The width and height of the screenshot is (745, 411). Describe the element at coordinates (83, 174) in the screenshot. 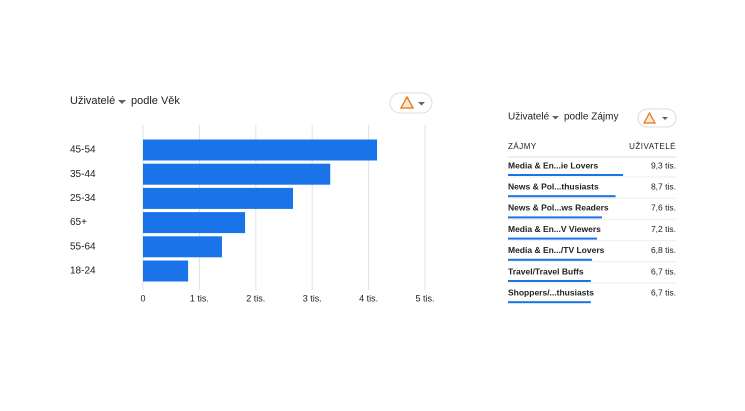

I see `y-tick-label: 35-44` at that location.